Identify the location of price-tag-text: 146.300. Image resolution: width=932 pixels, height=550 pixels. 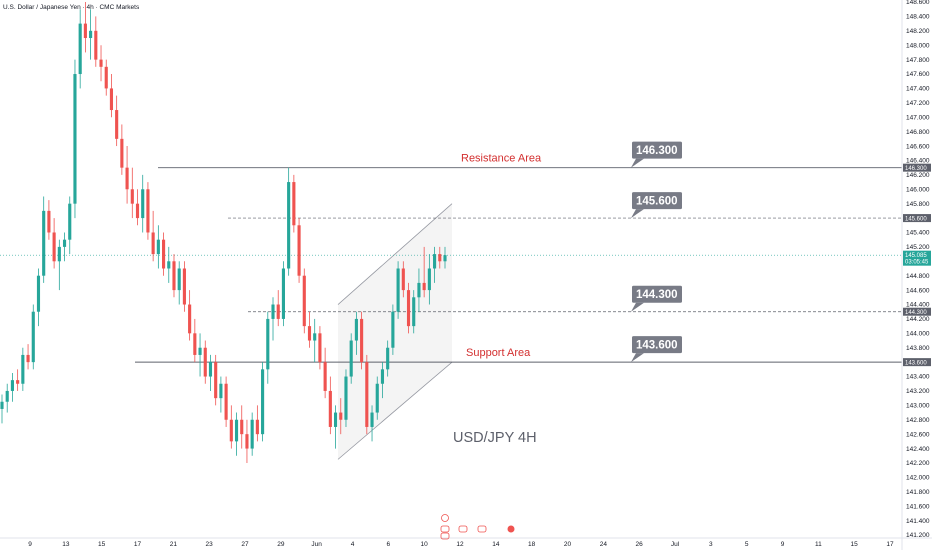
(916, 169).